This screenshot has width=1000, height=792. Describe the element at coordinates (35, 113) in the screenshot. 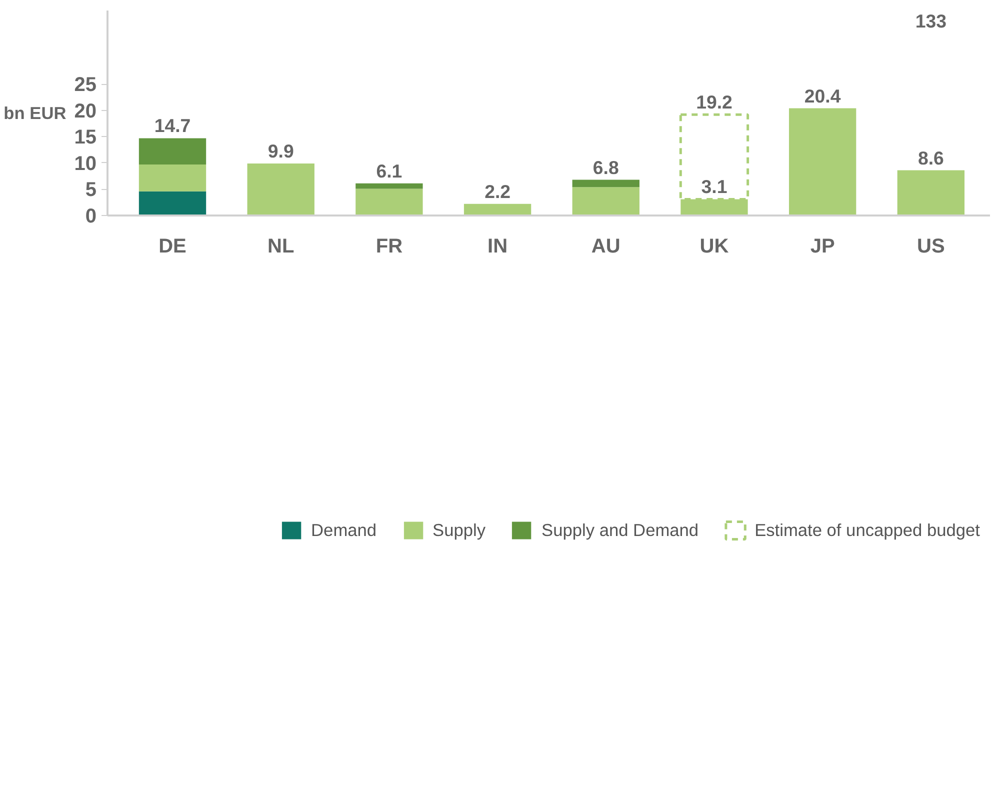

I see `y-axis-title: bn EUR` at that location.